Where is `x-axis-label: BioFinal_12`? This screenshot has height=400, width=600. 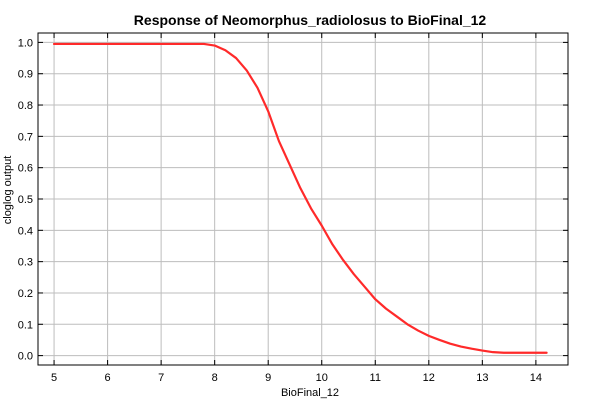 x-axis-label: BioFinal_12 is located at coordinates (310, 393).